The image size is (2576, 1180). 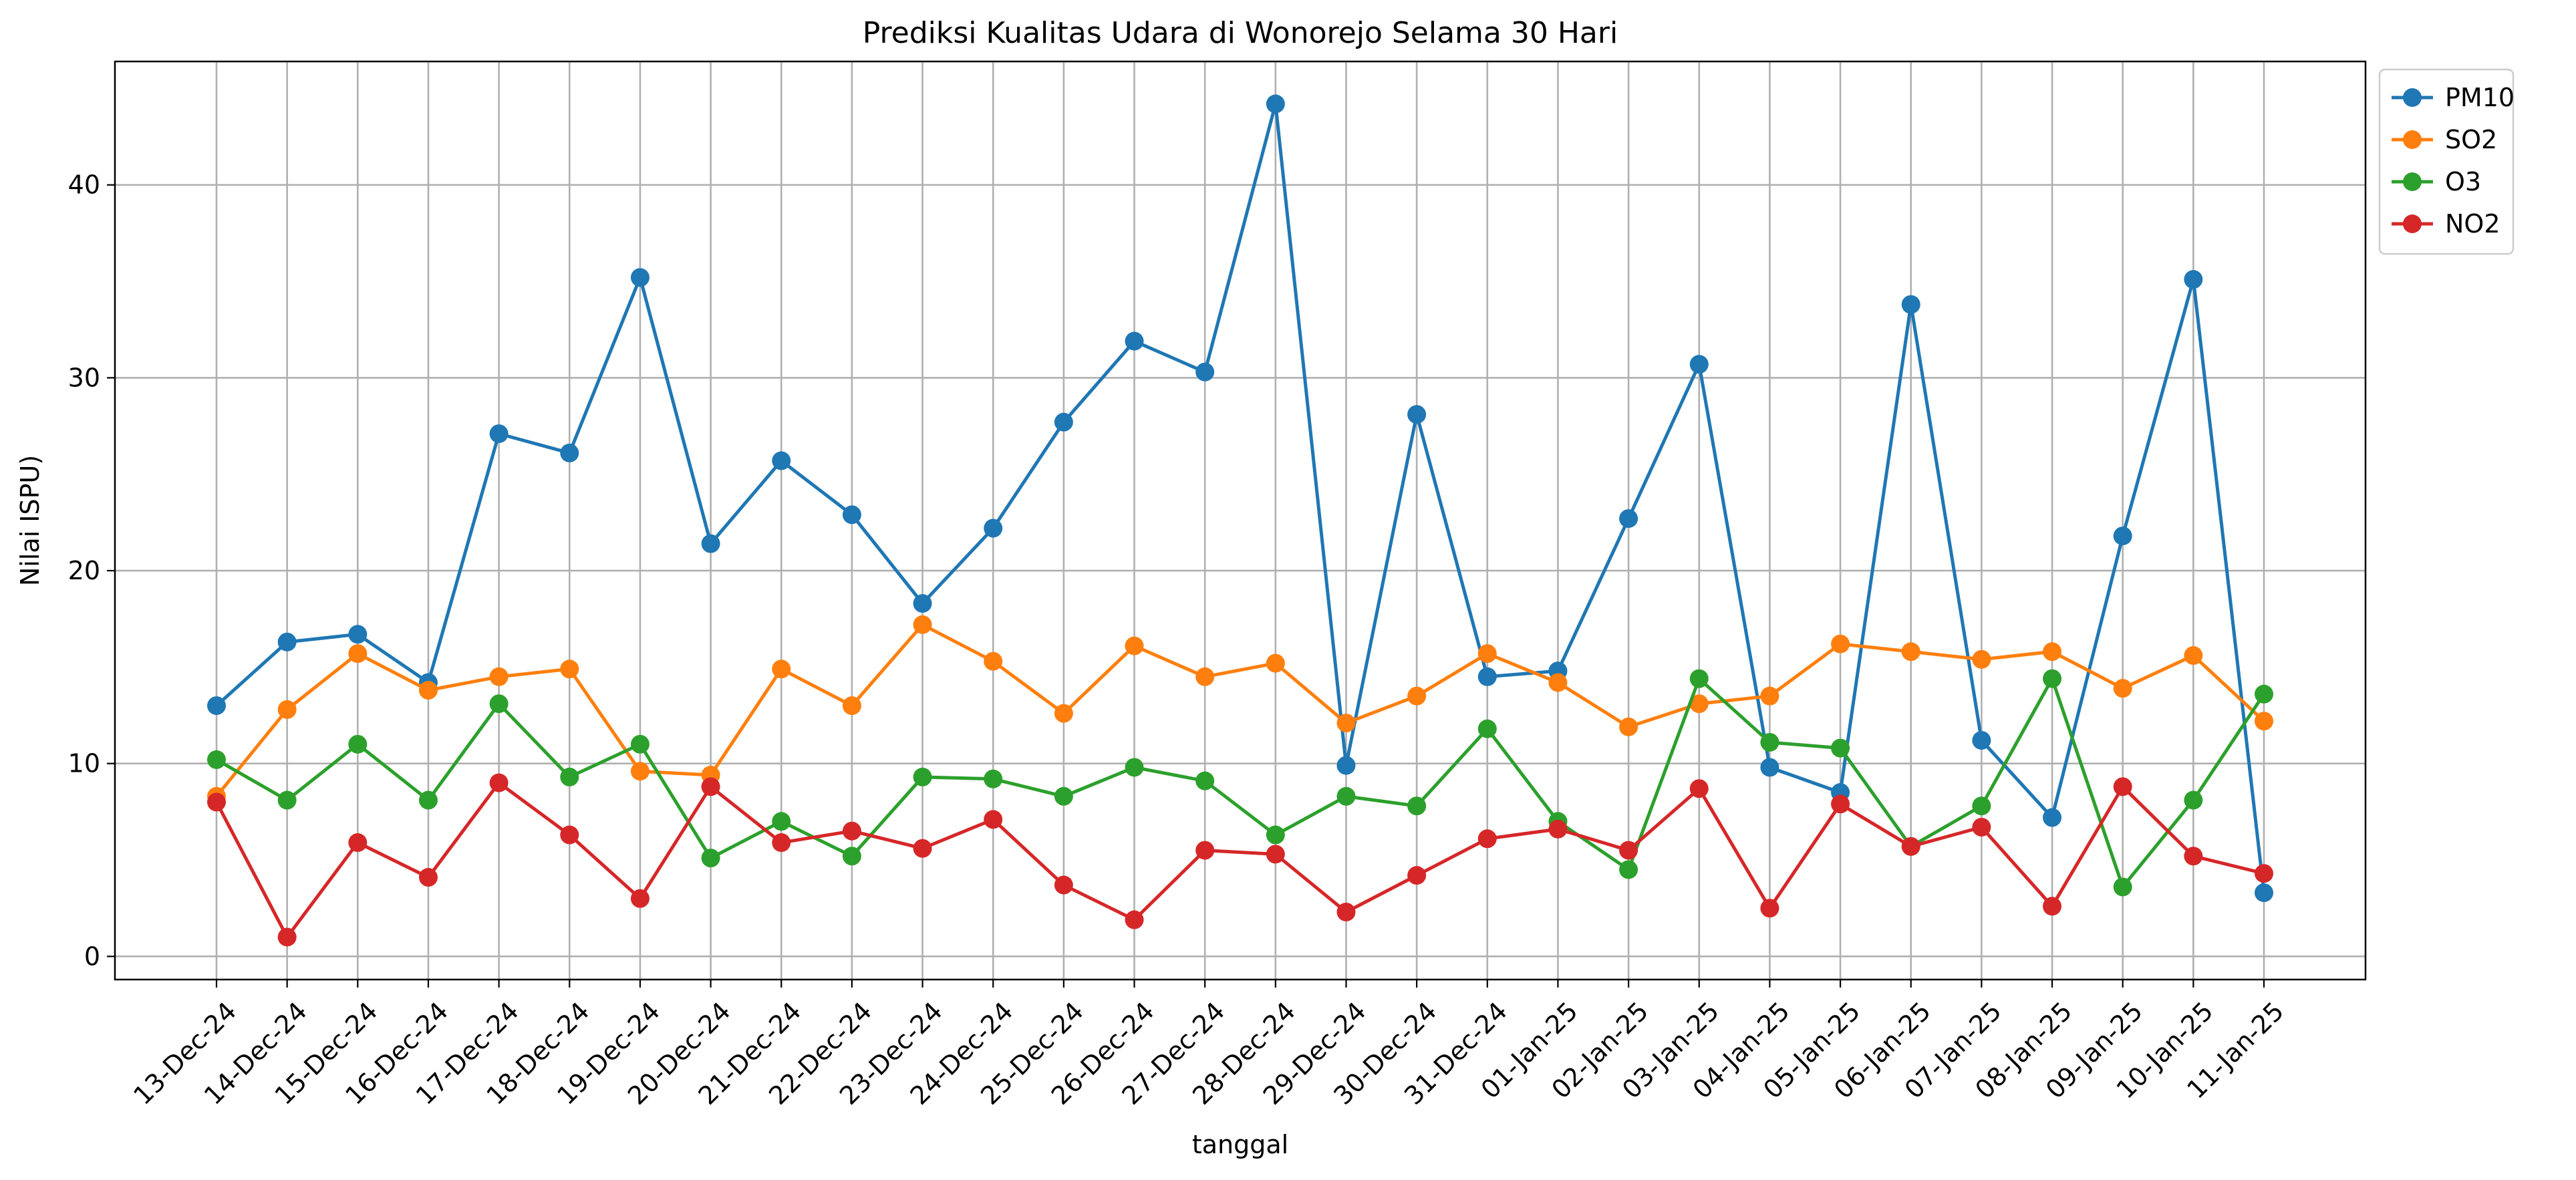 What do you see at coordinates (92, 956) in the screenshot?
I see `y-tick-label: 0` at bounding box center [92, 956].